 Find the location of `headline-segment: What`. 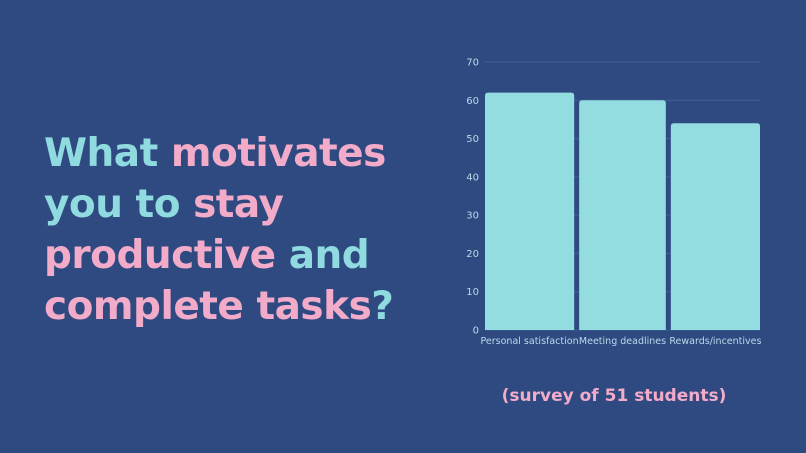

headline-segment: What is located at coordinates (107, 153).